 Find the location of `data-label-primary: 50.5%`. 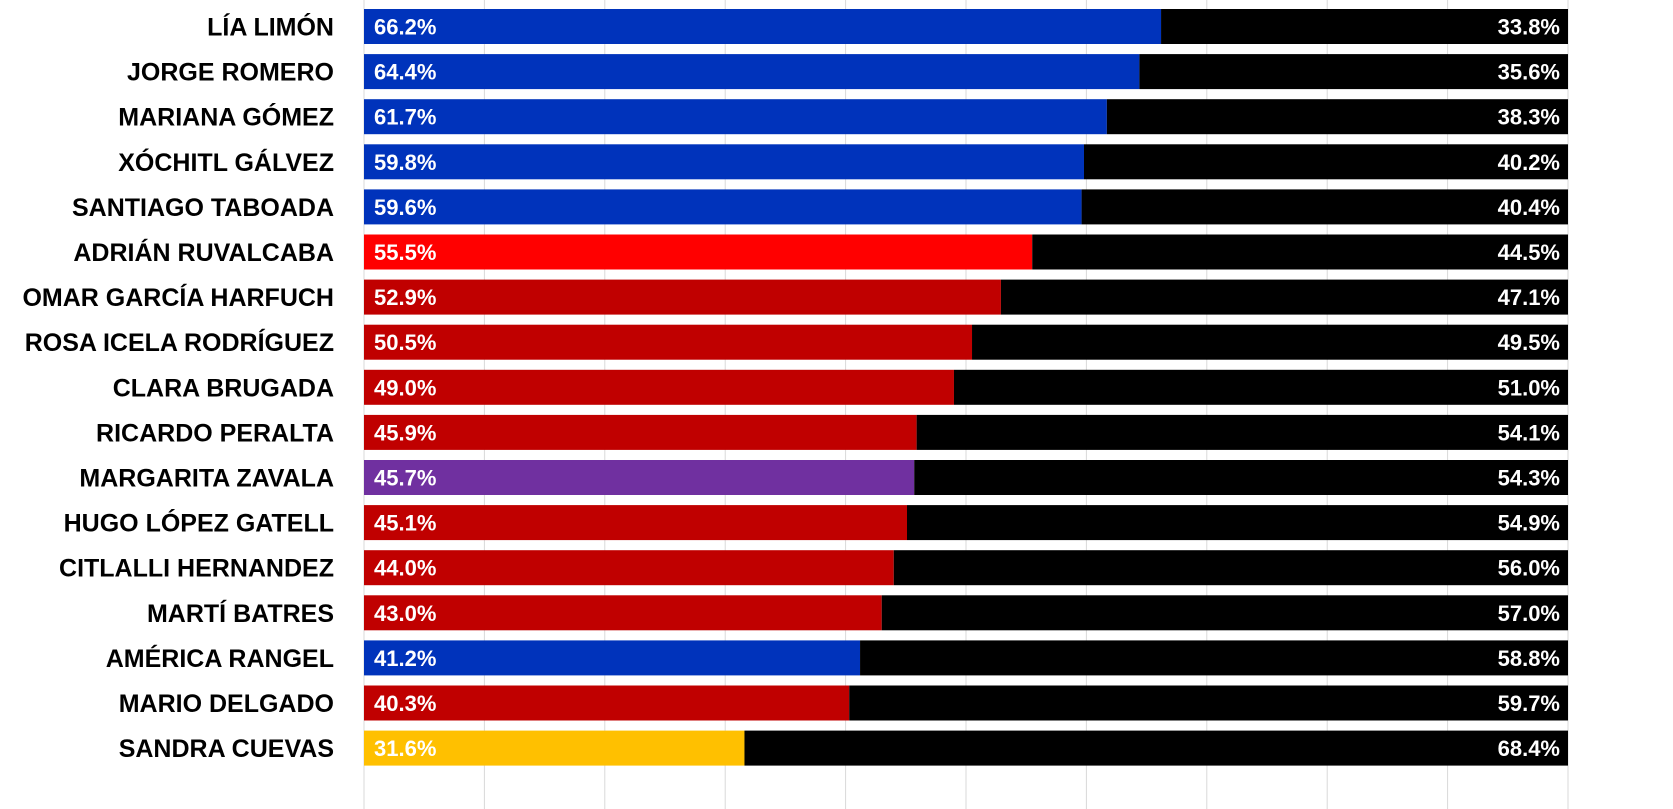

data-label-primary: 50.5% is located at coordinates (405, 342).